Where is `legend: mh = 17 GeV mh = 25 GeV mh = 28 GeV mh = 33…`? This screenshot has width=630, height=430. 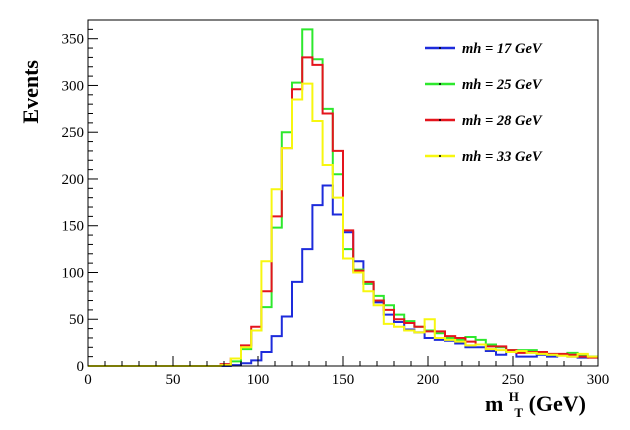 legend: mh = 17 GeV mh = 25 GeV mh = 28 GeV mh = 33… is located at coordinates (484, 103).